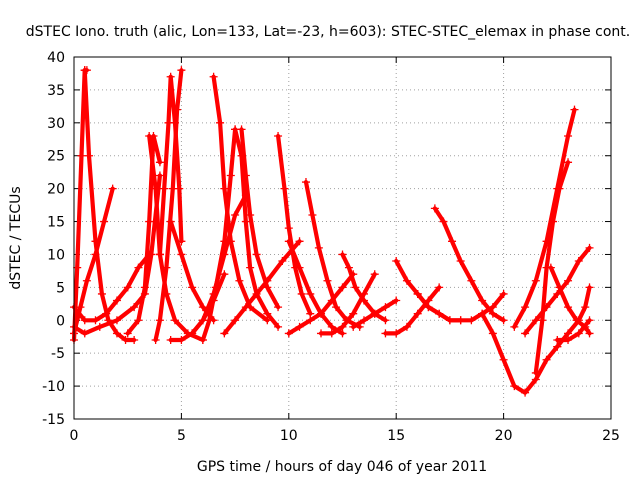 The height and width of the screenshot is (480, 640). I want to click on y-tick-label: -5, so click(58, 354).